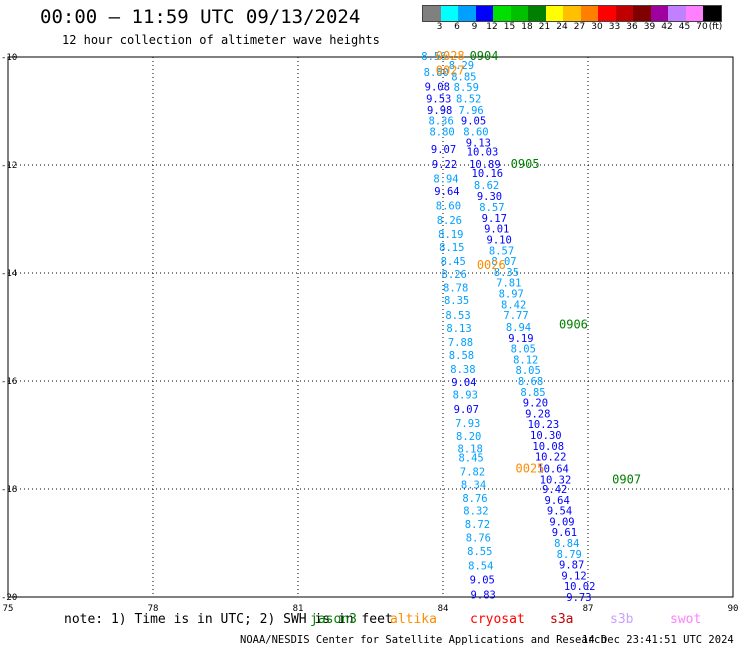 This screenshot has height=650, width=740. What do you see at coordinates (451, 248) in the screenshot?
I see `wave-height-label: 8.15` at bounding box center [451, 248].